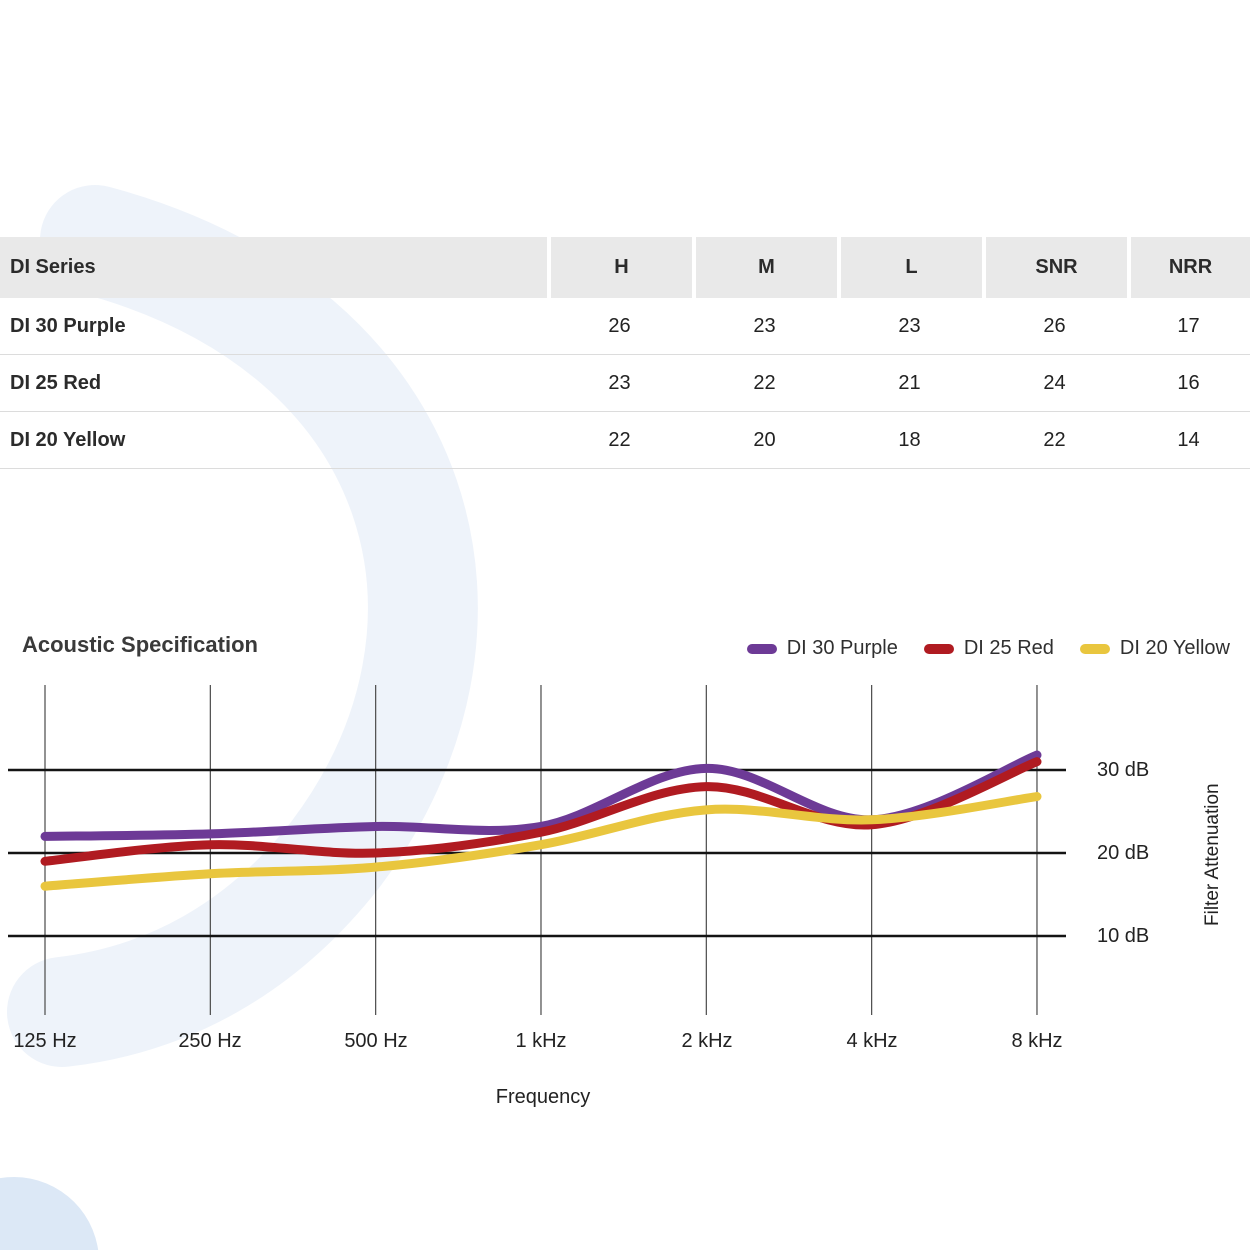  What do you see at coordinates (872, 1041) in the screenshot?
I see `x-tick-4khz: 4 kHz` at bounding box center [872, 1041].